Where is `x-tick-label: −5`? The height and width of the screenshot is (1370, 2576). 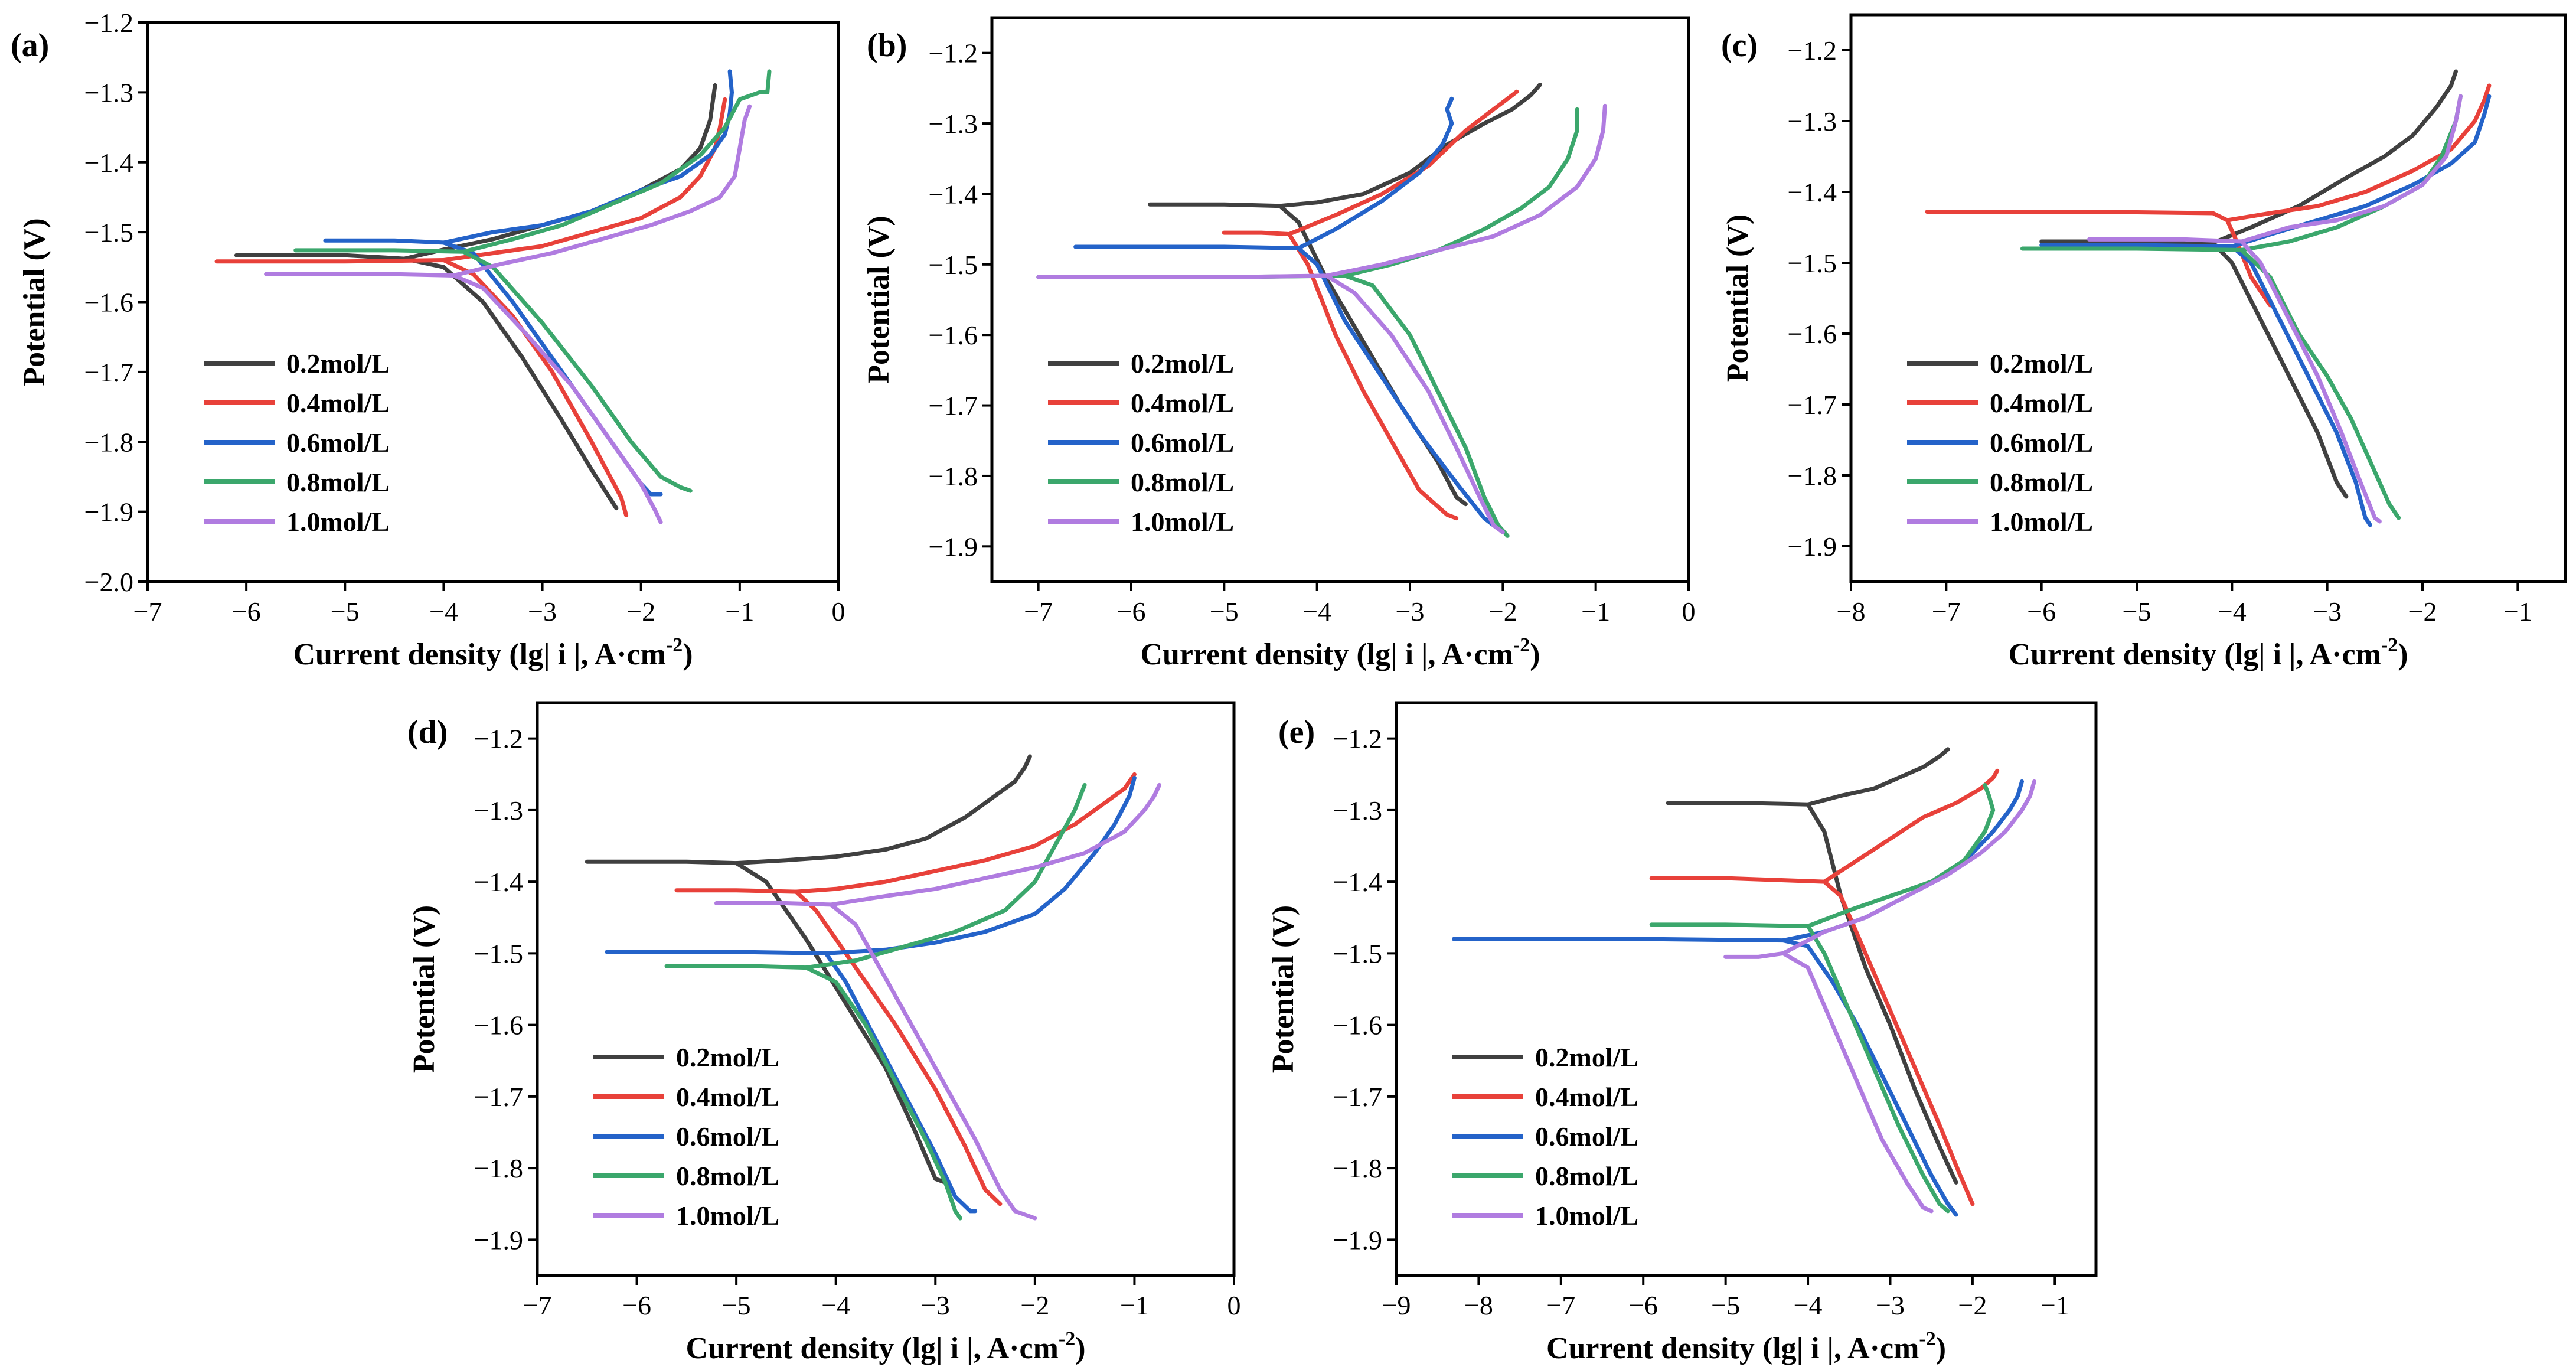
x-tick-label: −5 is located at coordinates (345, 611).